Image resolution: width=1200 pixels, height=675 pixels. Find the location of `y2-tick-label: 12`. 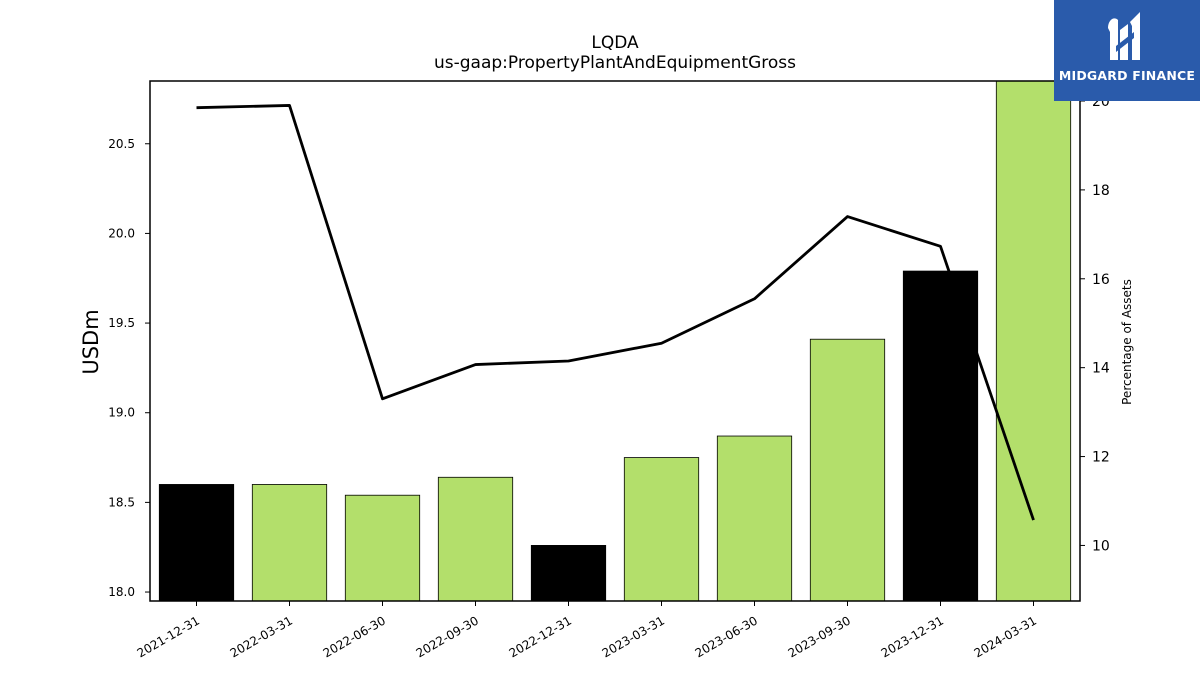

y2-tick-label: 12 is located at coordinates (1101, 458).